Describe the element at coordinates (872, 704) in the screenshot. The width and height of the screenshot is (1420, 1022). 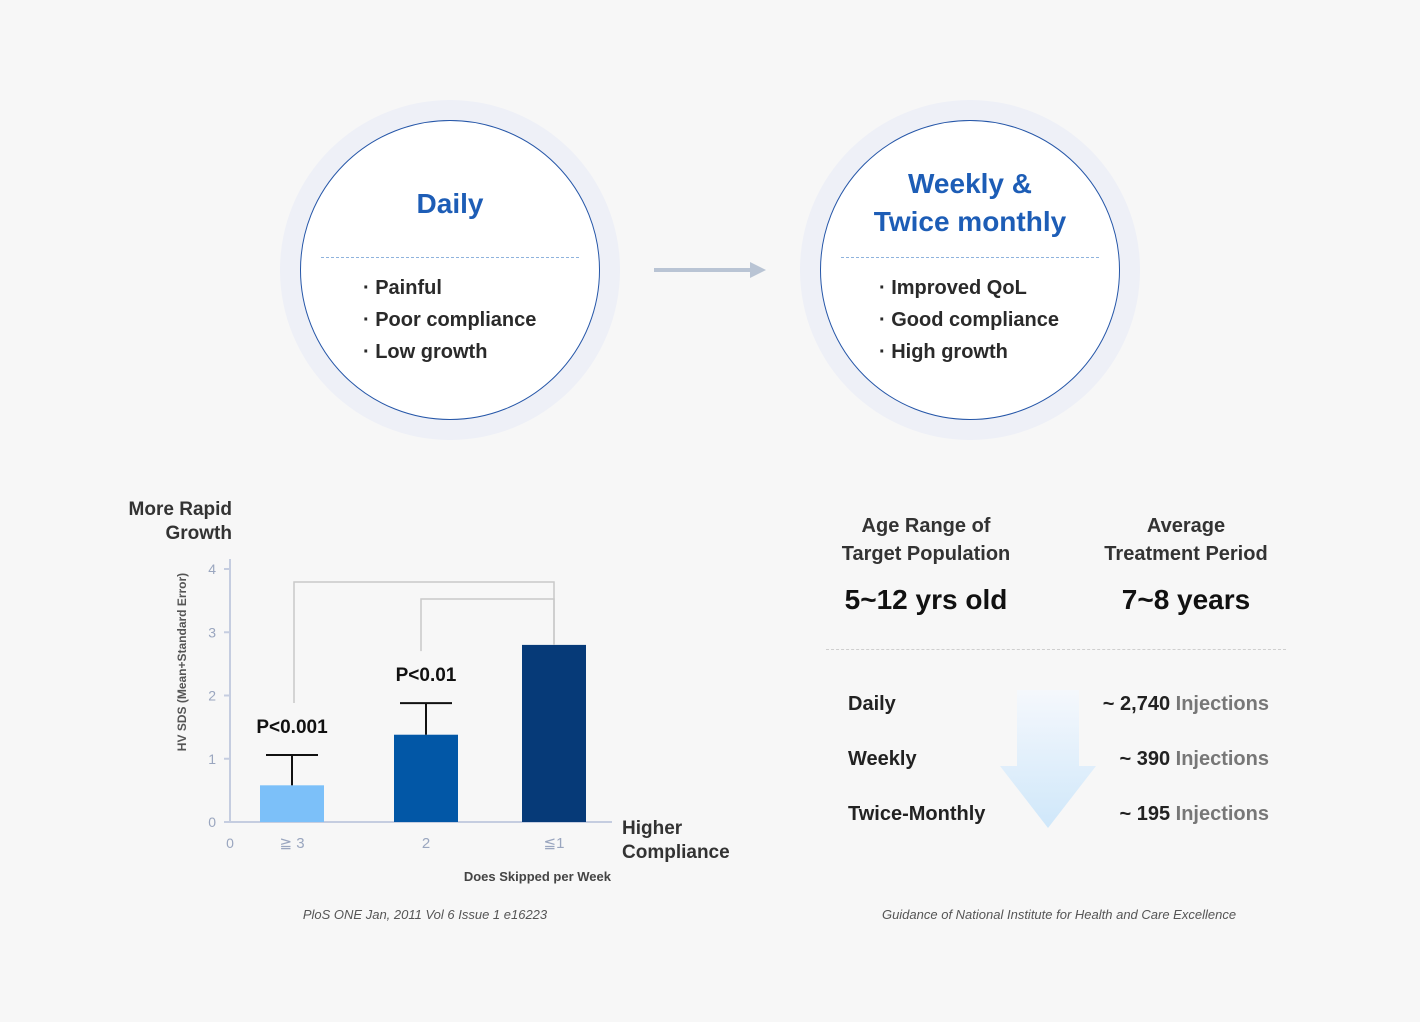
I see `frequency-daily: Daily` at that location.